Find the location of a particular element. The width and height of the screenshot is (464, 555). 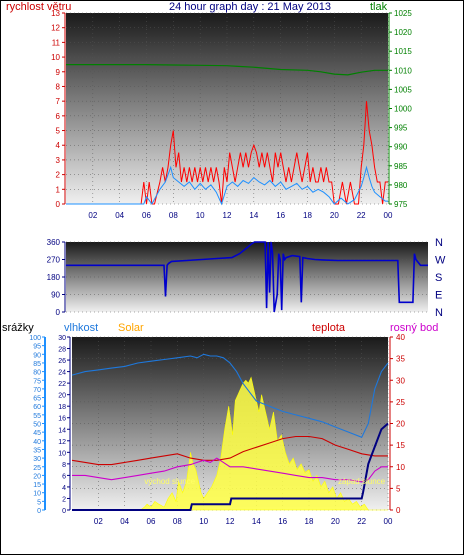

wind-direction-axis: 0 90 180 270 360 is located at coordinates (56, 277).